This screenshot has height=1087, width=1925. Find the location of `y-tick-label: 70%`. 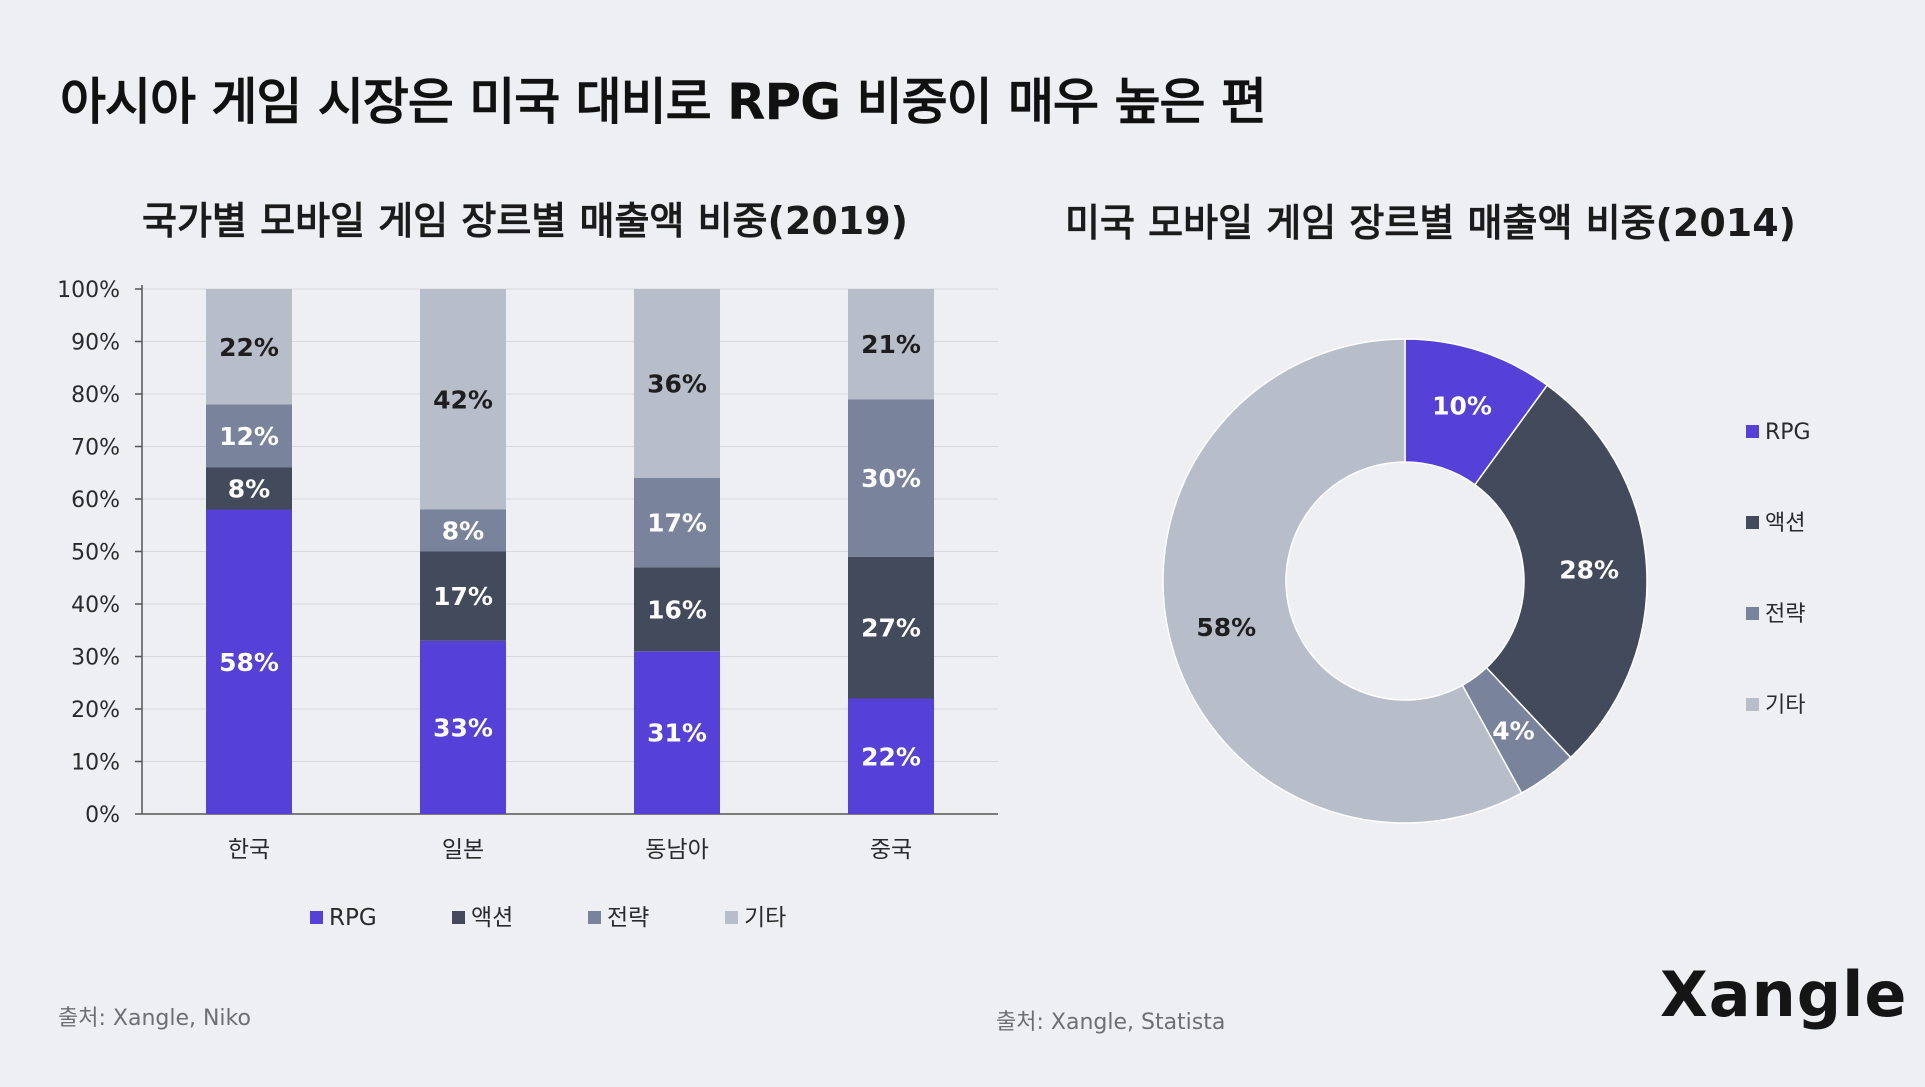

y-tick-label: 70% is located at coordinates (95, 448).